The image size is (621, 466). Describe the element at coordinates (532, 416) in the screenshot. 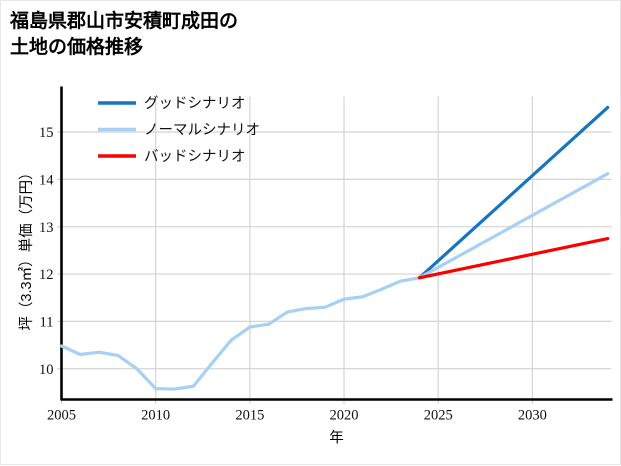

I see `x-tick-label: 2030` at that location.